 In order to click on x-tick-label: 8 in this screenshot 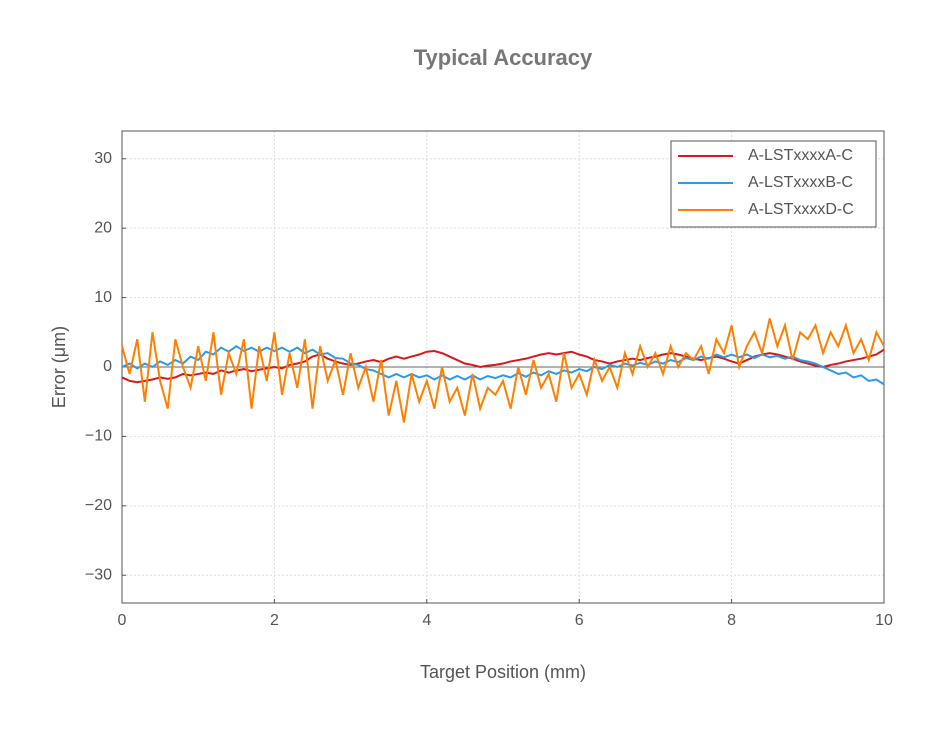, I will do `click(731, 620)`.